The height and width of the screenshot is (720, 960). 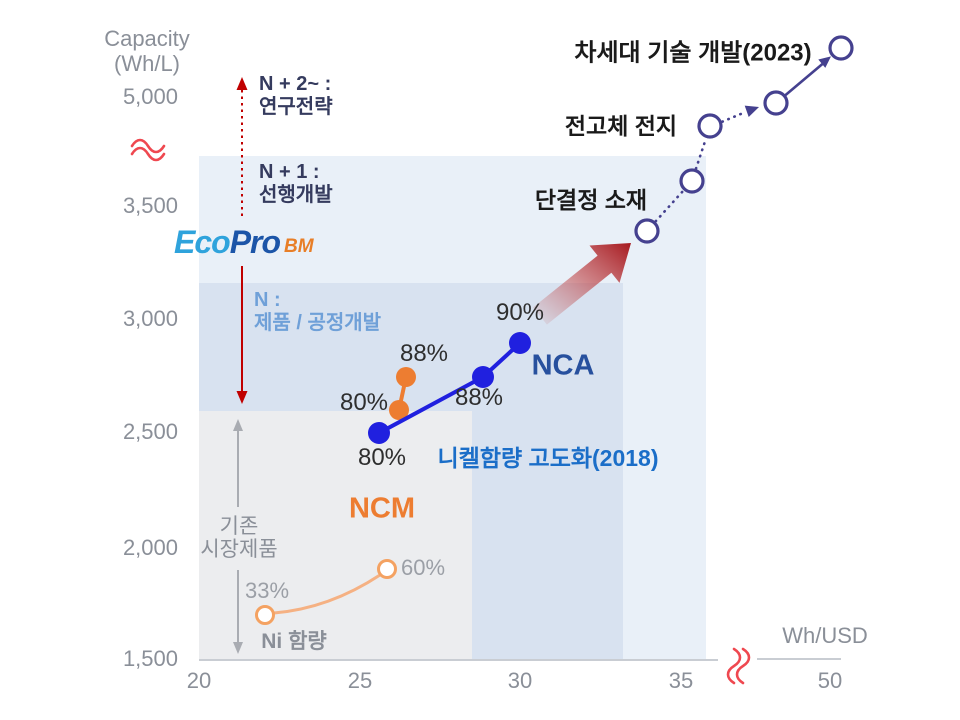 What do you see at coordinates (449, 388) in the screenshot?
I see `nca-series` at bounding box center [449, 388].